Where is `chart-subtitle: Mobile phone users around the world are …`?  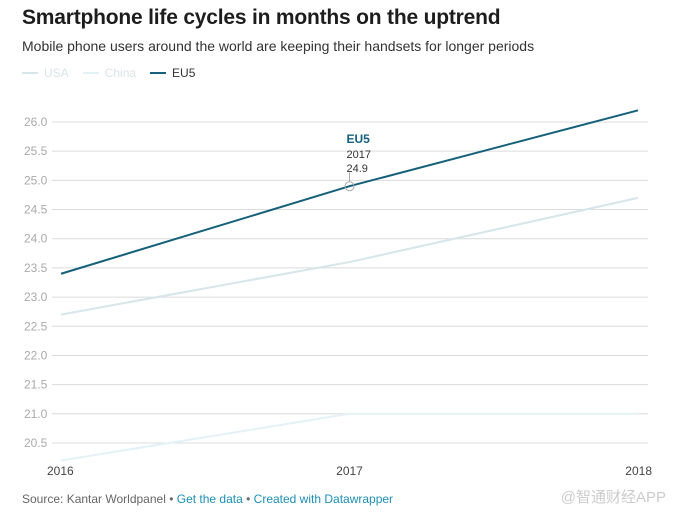 chart-subtitle: Mobile phone users around the world are … is located at coordinates (278, 46).